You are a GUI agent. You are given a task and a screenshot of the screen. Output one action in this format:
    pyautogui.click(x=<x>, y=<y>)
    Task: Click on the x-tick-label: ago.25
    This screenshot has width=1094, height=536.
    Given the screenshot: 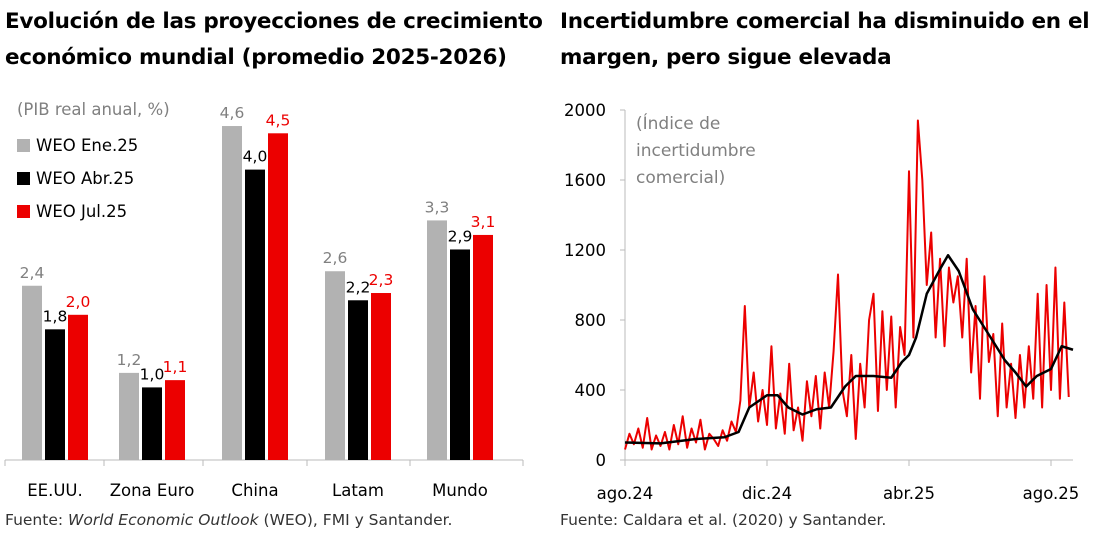 What is the action you would take?
    pyautogui.click(x=1051, y=493)
    